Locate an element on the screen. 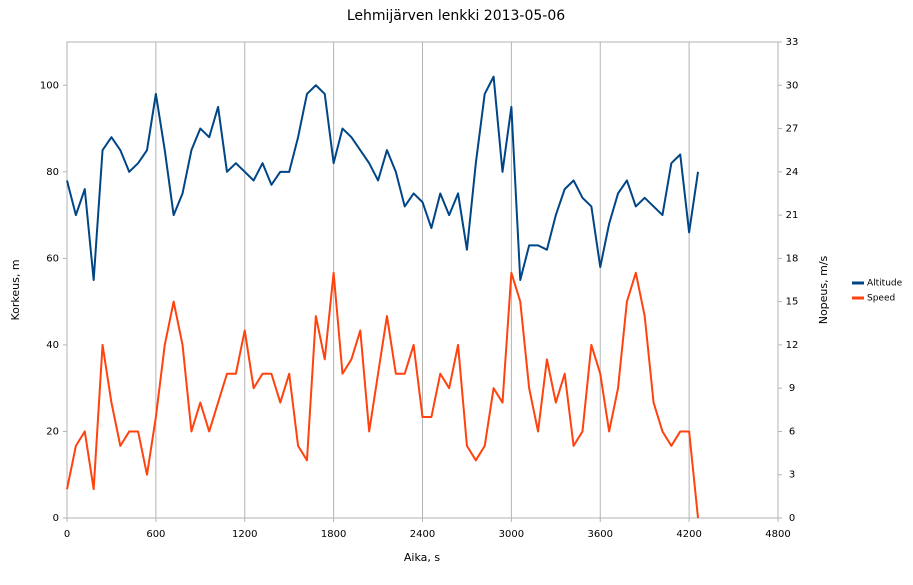 This screenshot has width=913, height=585. y2-tick-label: 24 is located at coordinates (792, 172).